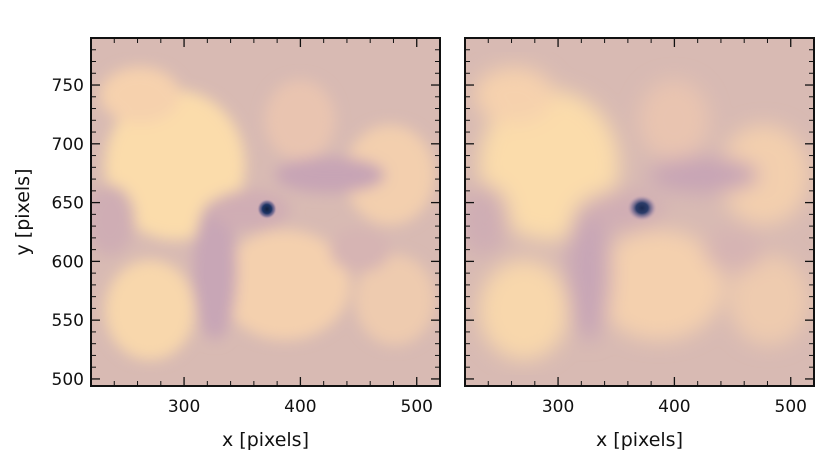 The image size is (830, 457). What do you see at coordinates (265, 440) in the screenshot?
I see `x-axis-label-left: x [pixels]` at bounding box center [265, 440].